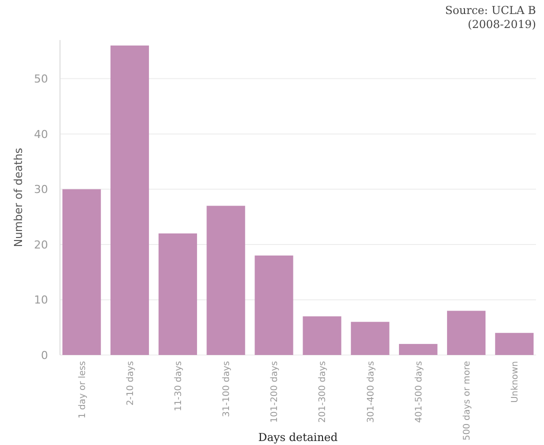  I want to click on x-tick-label: 2-10 days, so click(131, 383).